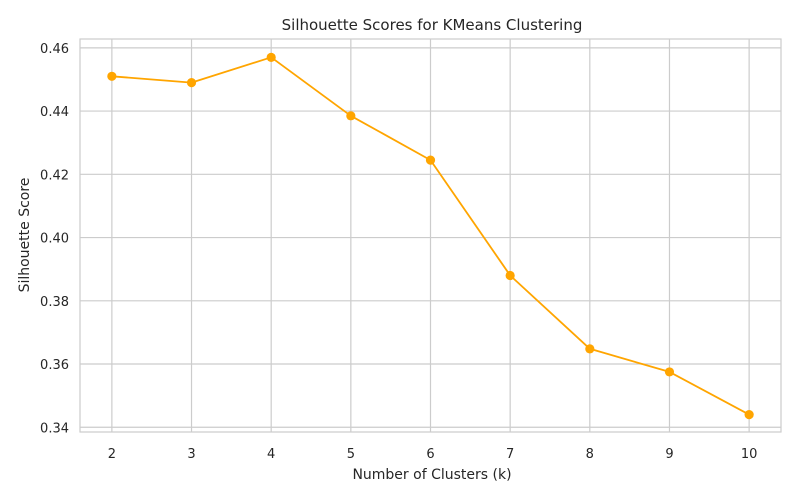 This screenshot has height=500, width=800. Describe the element at coordinates (749, 454) in the screenshot. I see `x-tick-label: 10` at that location.